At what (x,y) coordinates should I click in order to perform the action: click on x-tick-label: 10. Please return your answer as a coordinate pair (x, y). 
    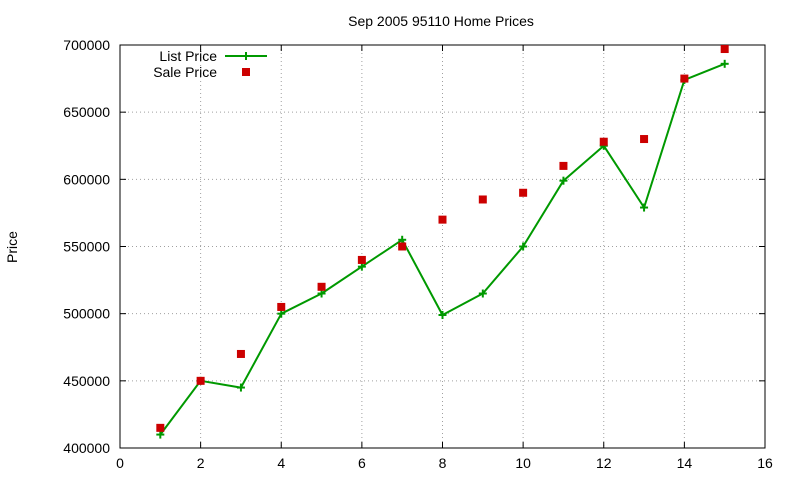
    Looking at the image, I should click on (523, 463).